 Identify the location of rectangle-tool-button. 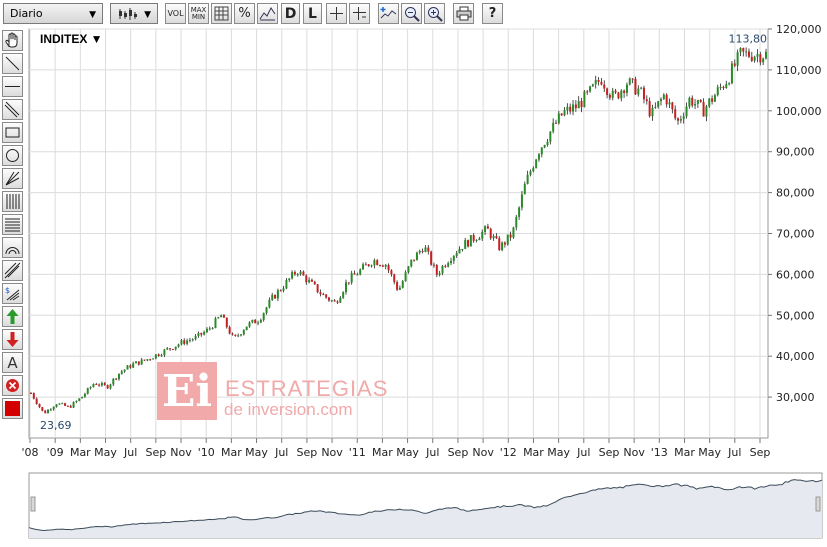
(12, 132).